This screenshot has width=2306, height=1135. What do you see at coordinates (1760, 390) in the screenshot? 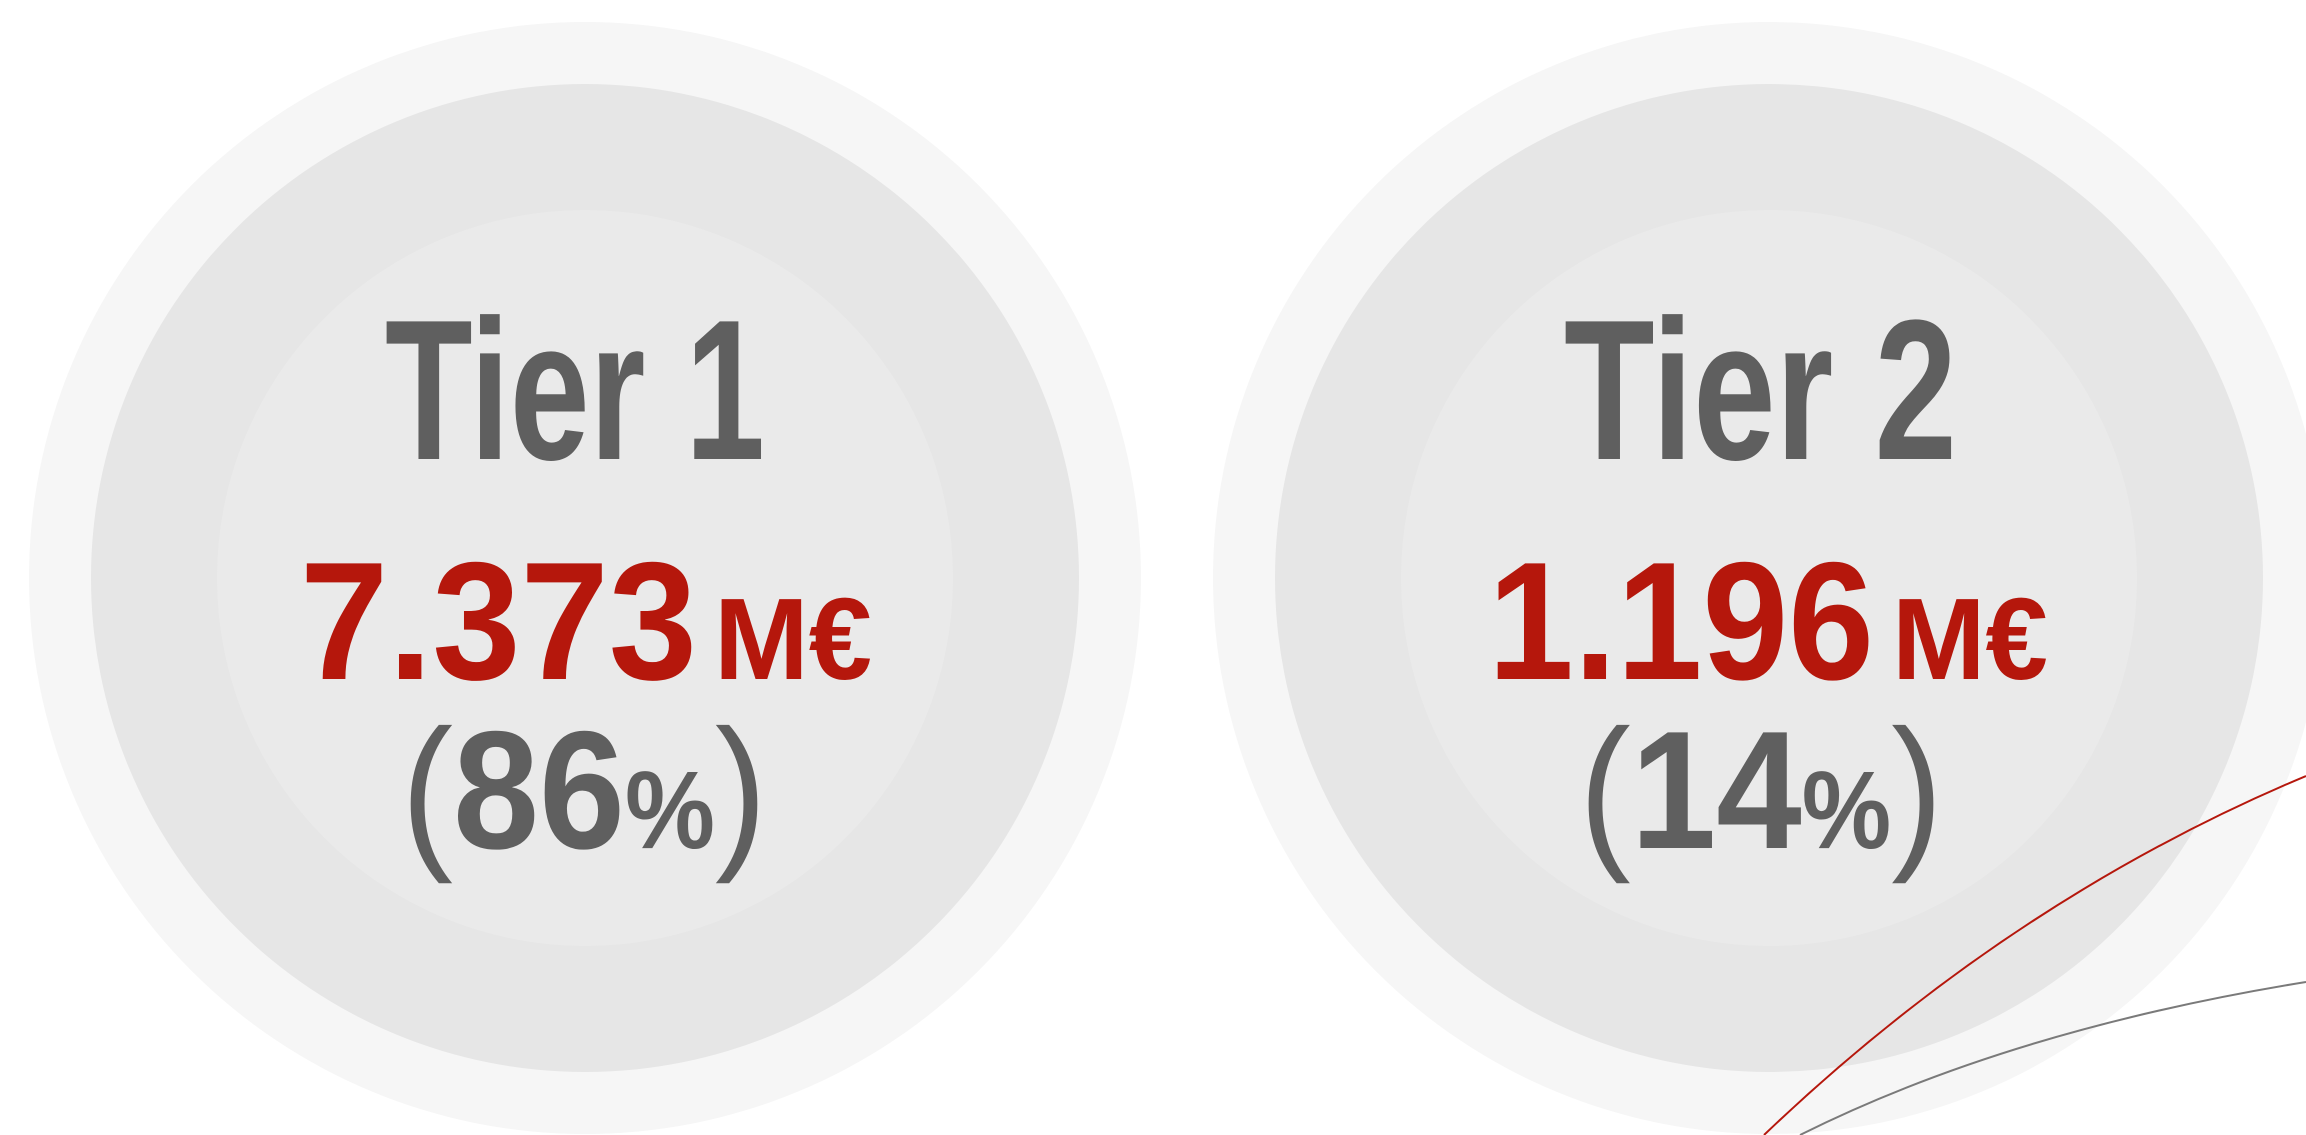
I see `tier-title: Tier 2` at bounding box center [1760, 390].